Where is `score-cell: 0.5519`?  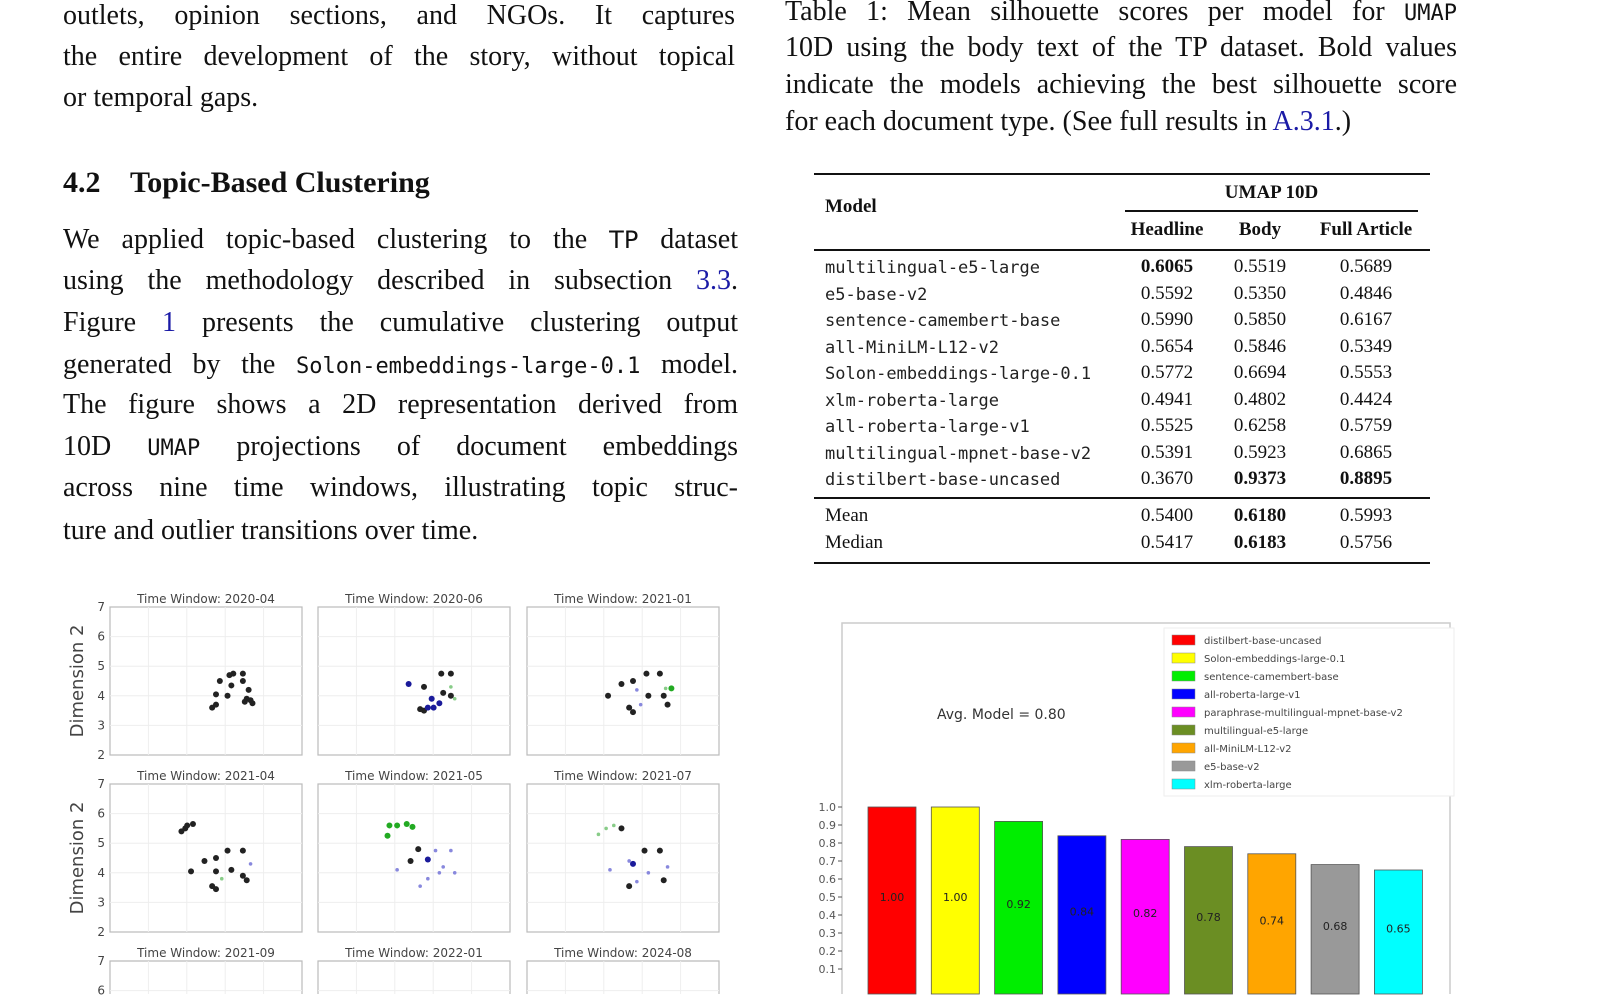 score-cell: 0.5519 is located at coordinates (1260, 266).